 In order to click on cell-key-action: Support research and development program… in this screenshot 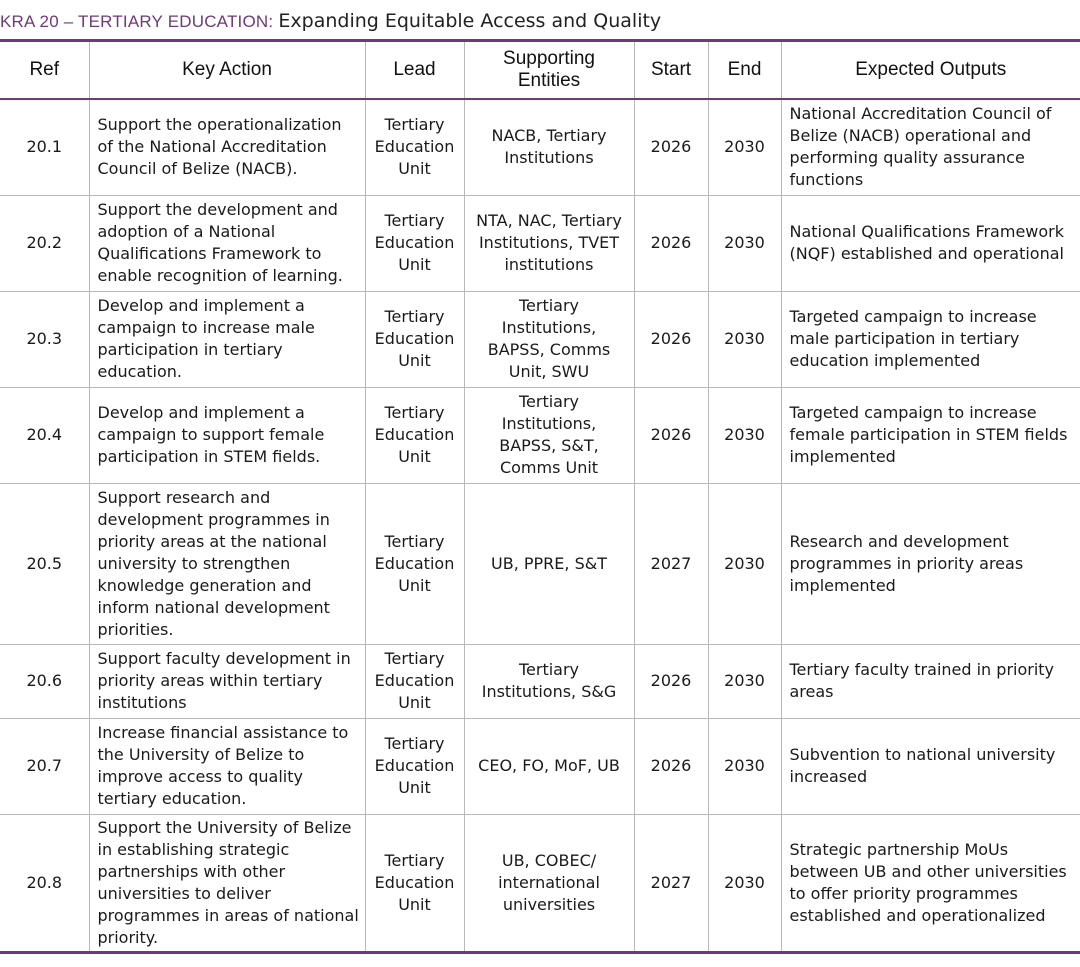, I will do `click(227, 564)`.